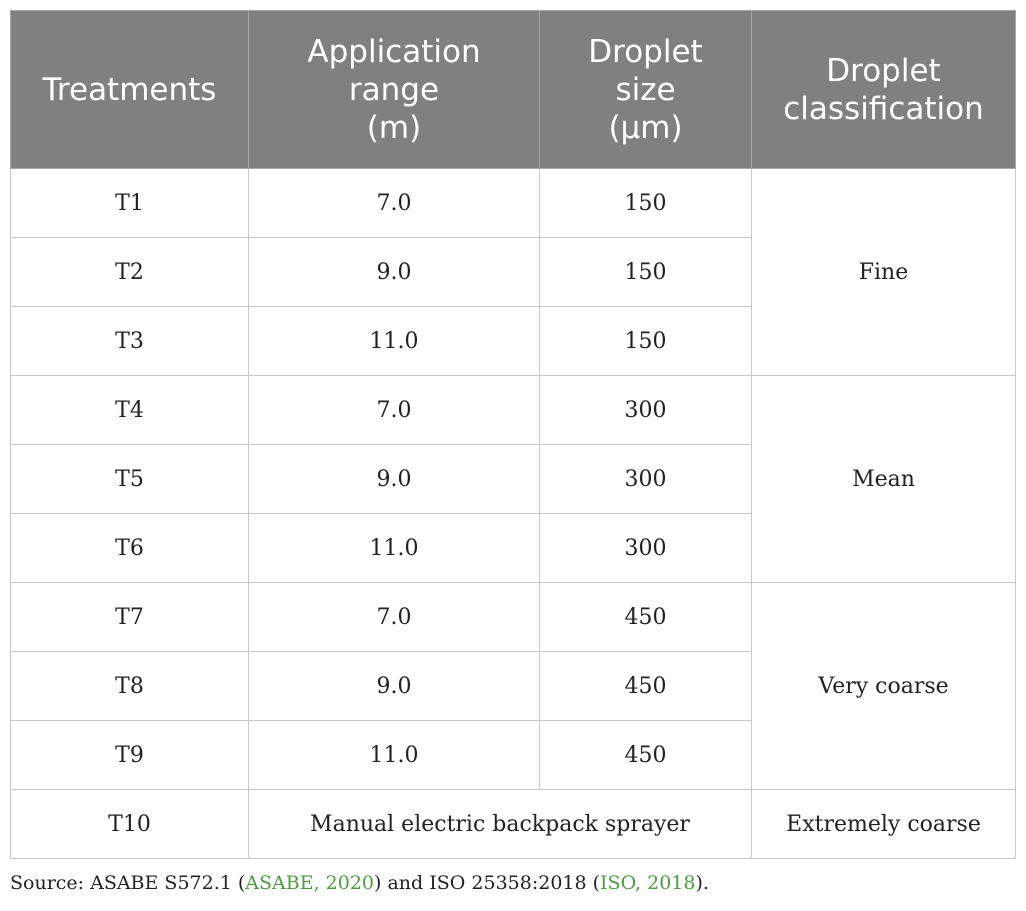  Describe the element at coordinates (500, 824) in the screenshot. I see `sprayer-description-cell: Manual electric backpack sprayer` at that location.